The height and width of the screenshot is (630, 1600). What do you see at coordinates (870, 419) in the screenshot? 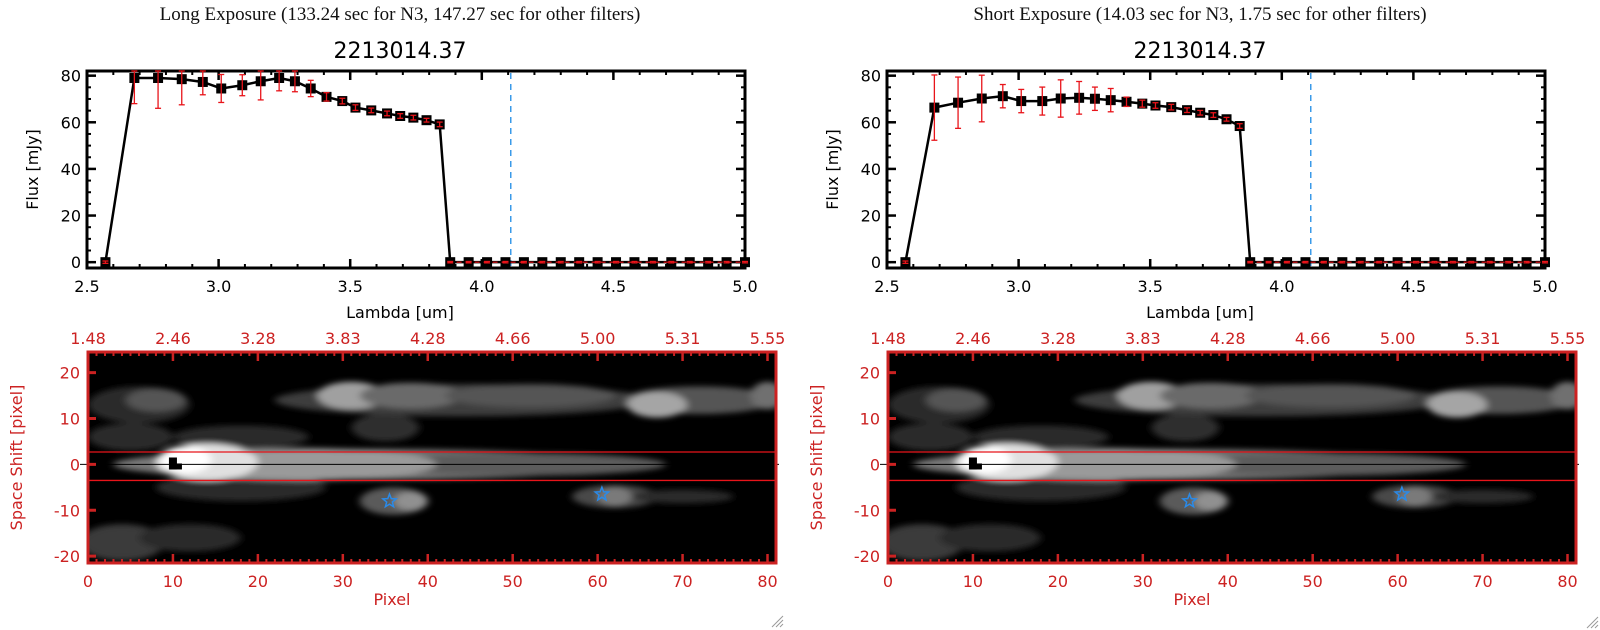
I see `y-tick-label: 10` at bounding box center [870, 419].